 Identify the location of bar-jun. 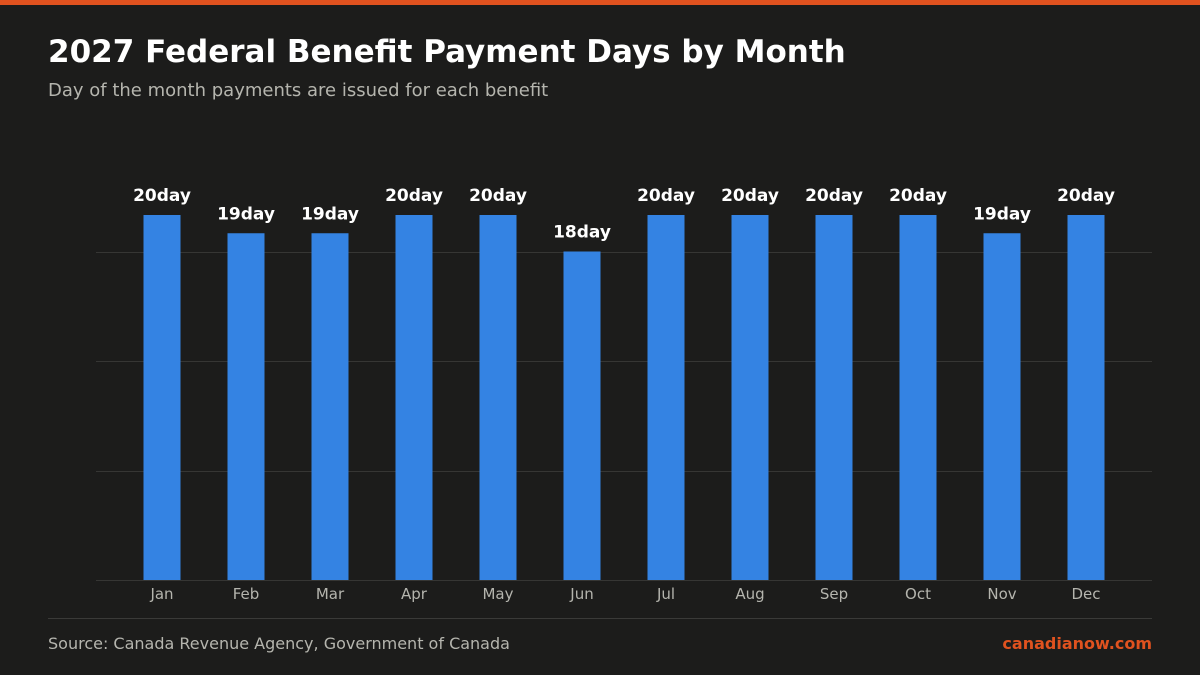
(582, 415).